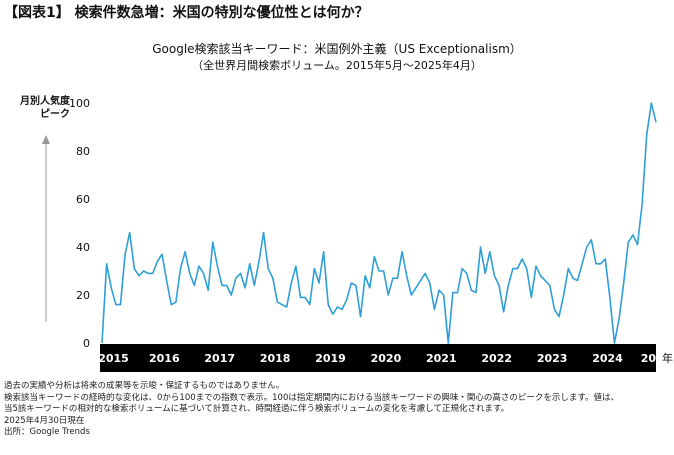  Describe the element at coordinates (552, 358) in the screenshot. I see `x-tick-label: 2023` at that location.